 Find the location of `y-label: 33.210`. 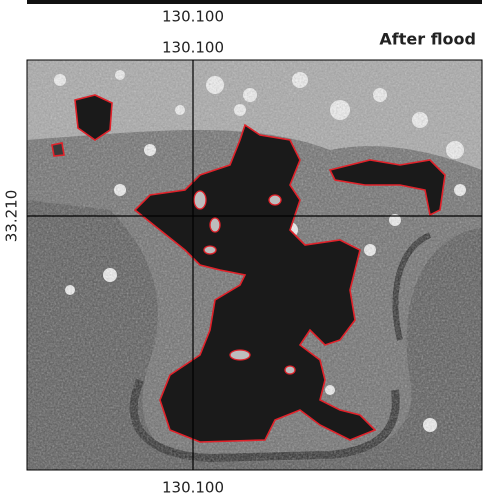

y-label: 33.210 is located at coordinates (12, 216).